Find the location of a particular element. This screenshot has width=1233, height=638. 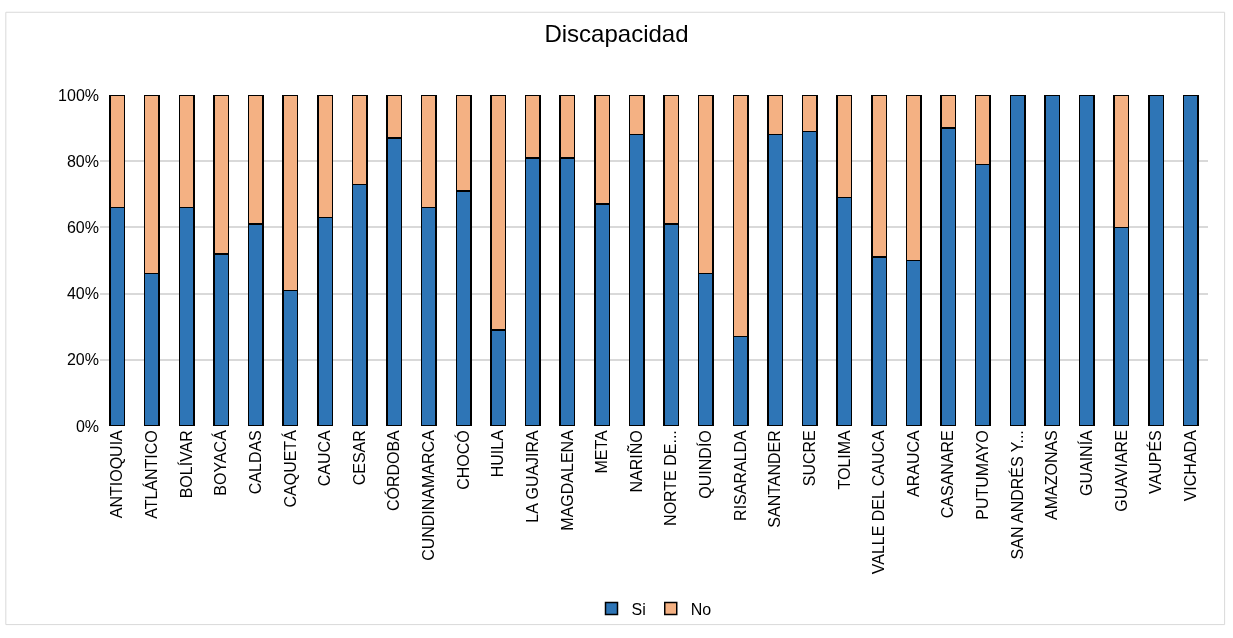

x-tick-label: TOLIMA is located at coordinates (844, 459).